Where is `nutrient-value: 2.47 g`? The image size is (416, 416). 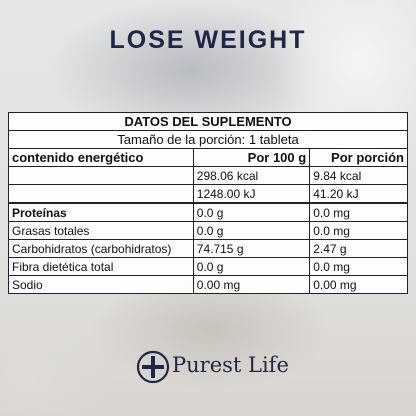 nutrient-value: 2.47 g is located at coordinates (358, 248).